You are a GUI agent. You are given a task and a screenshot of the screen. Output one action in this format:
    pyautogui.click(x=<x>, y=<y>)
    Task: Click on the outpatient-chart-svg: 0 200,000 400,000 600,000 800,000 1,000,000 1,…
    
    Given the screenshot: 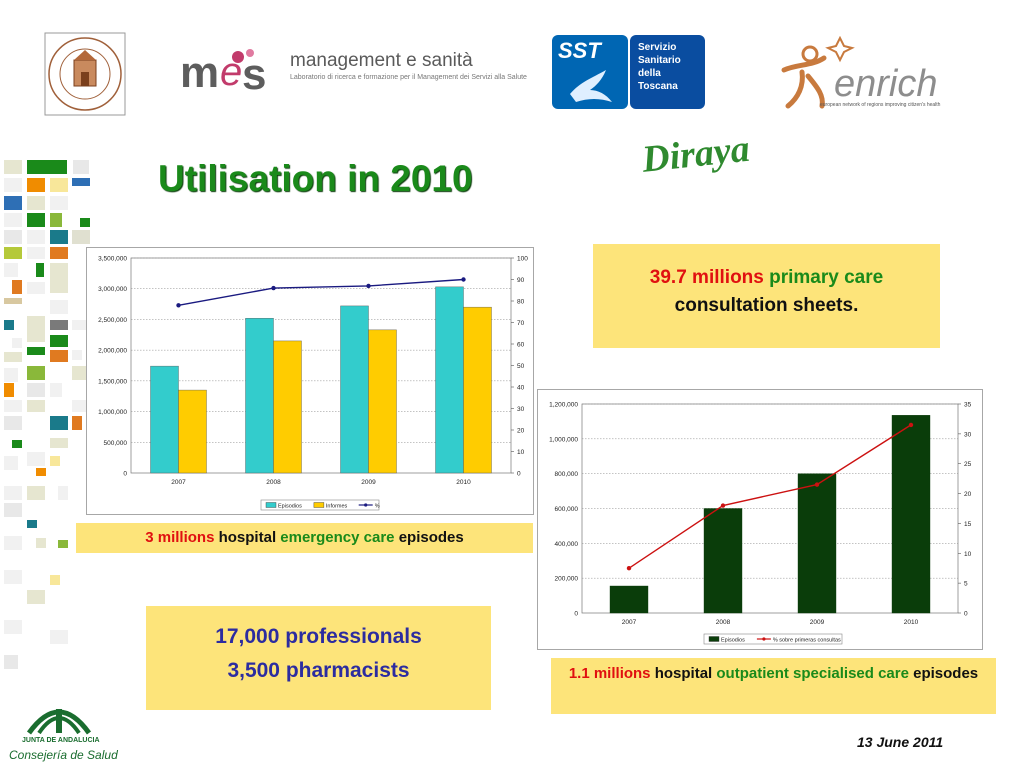 What is the action you would take?
    pyautogui.click(x=760, y=523)
    